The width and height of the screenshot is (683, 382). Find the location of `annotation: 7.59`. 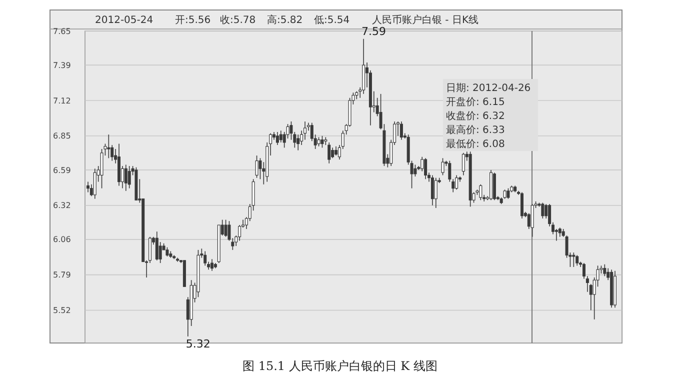

annotation: 7.59 is located at coordinates (374, 31).